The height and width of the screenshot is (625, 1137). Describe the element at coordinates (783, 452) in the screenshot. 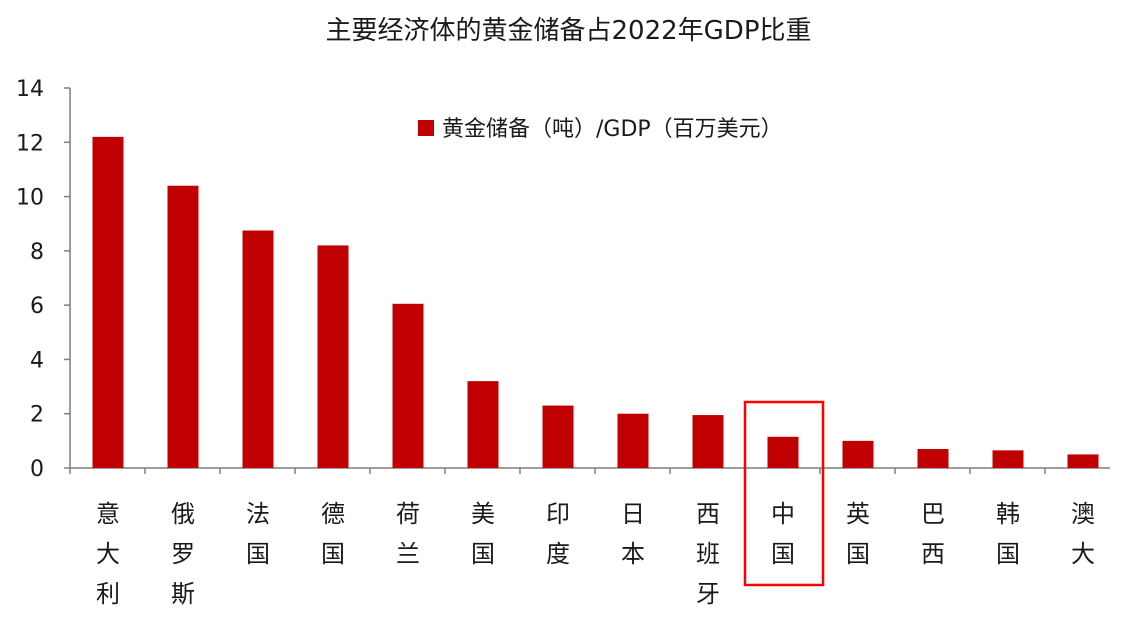

I see `bar-中国` at that location.